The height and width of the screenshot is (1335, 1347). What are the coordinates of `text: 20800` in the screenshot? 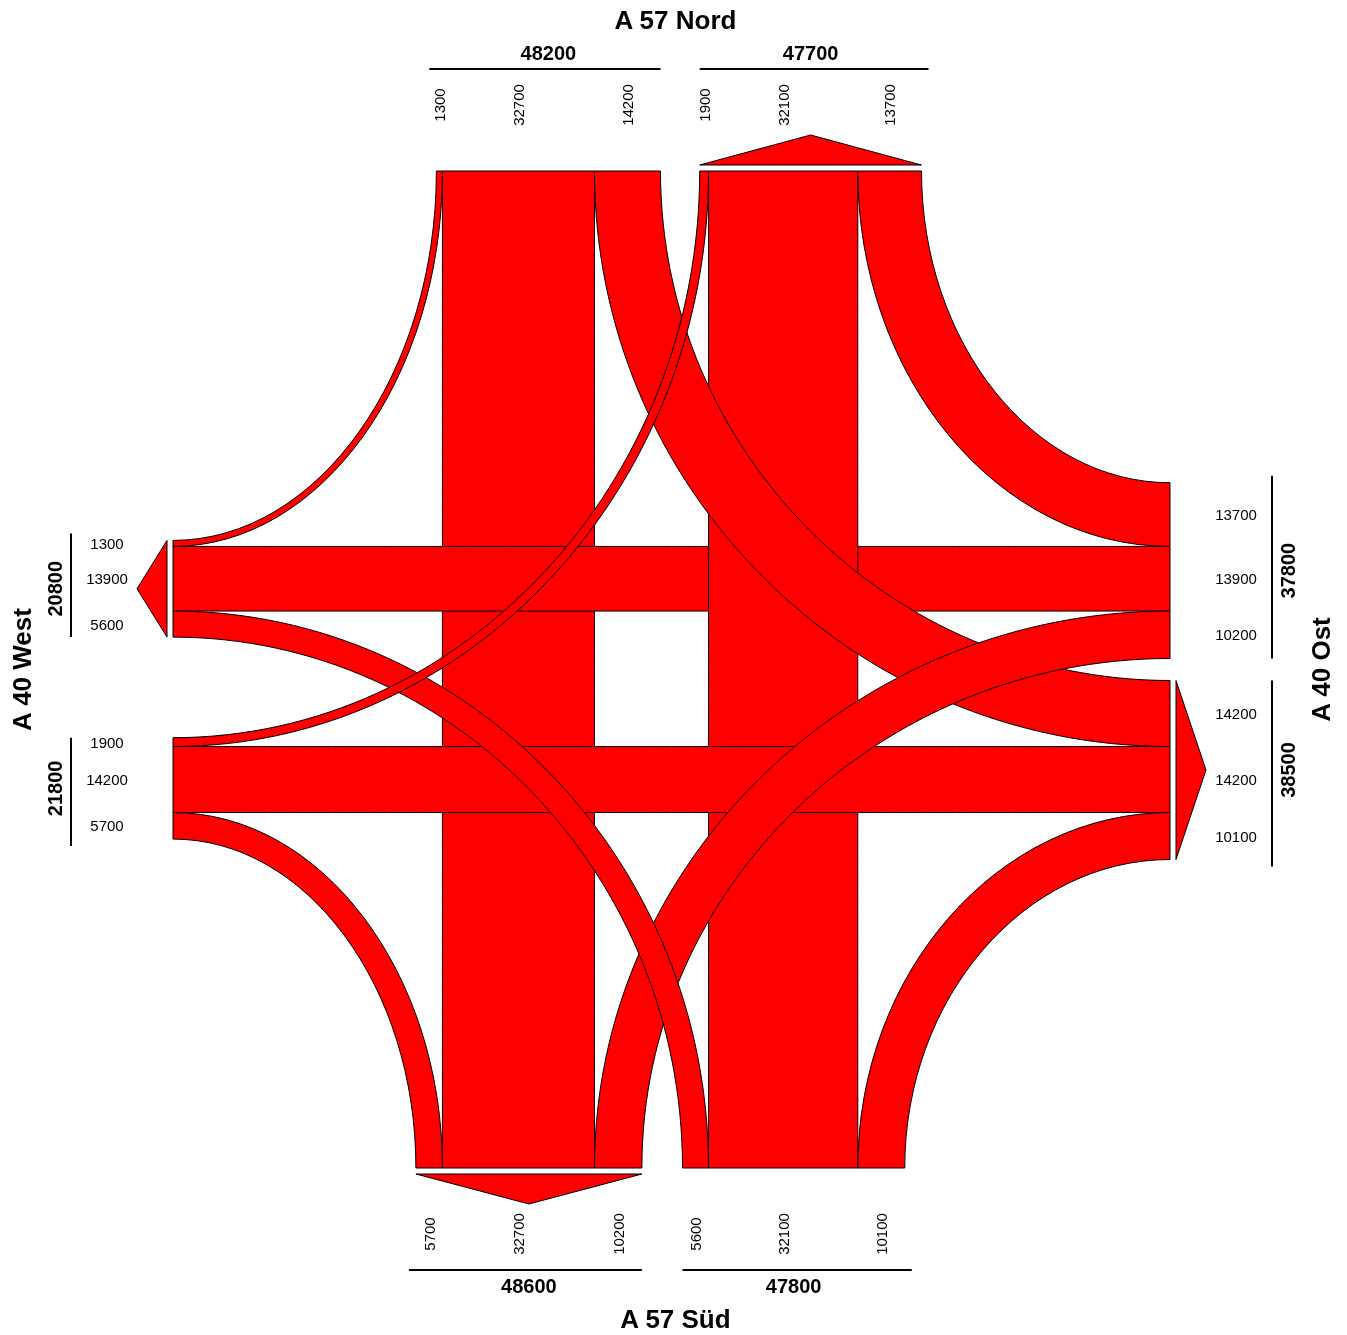 It's located at (55, 588).